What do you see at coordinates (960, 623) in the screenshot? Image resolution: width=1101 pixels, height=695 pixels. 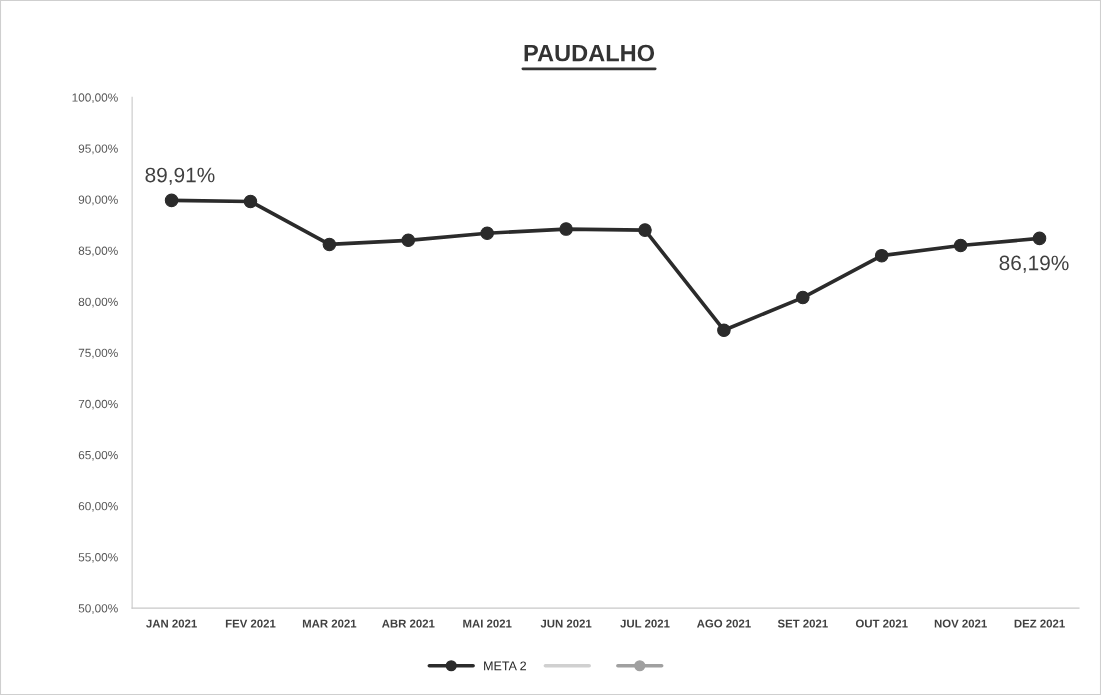 I see `x-tick-label: NOV 2021` at bounding box center [960, 623].